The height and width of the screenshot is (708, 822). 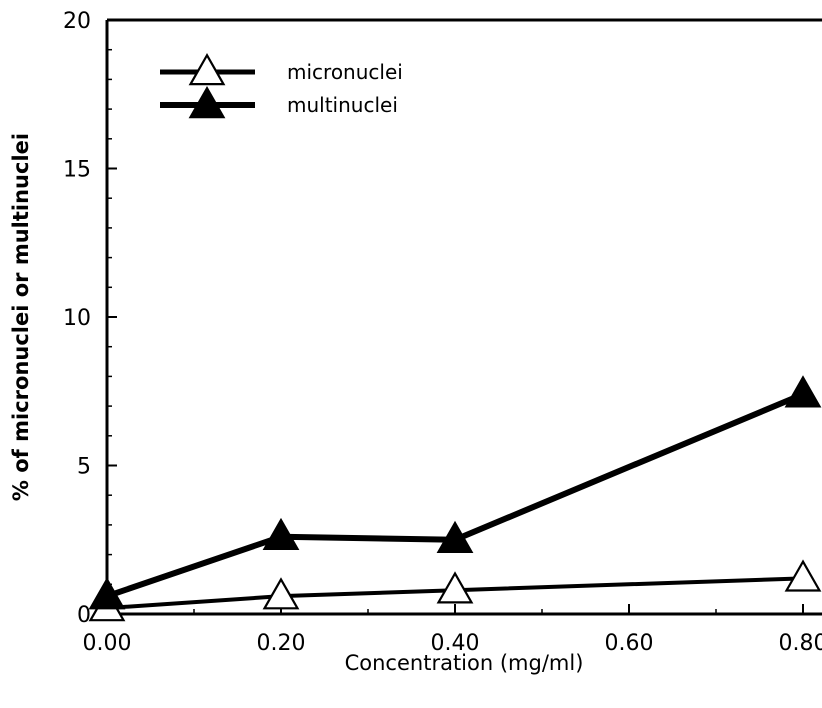 What do you see at coordinates (107, 643) in the screenshot?
I see `x-tick-label: 0.00` at bounding box center [107, 643].